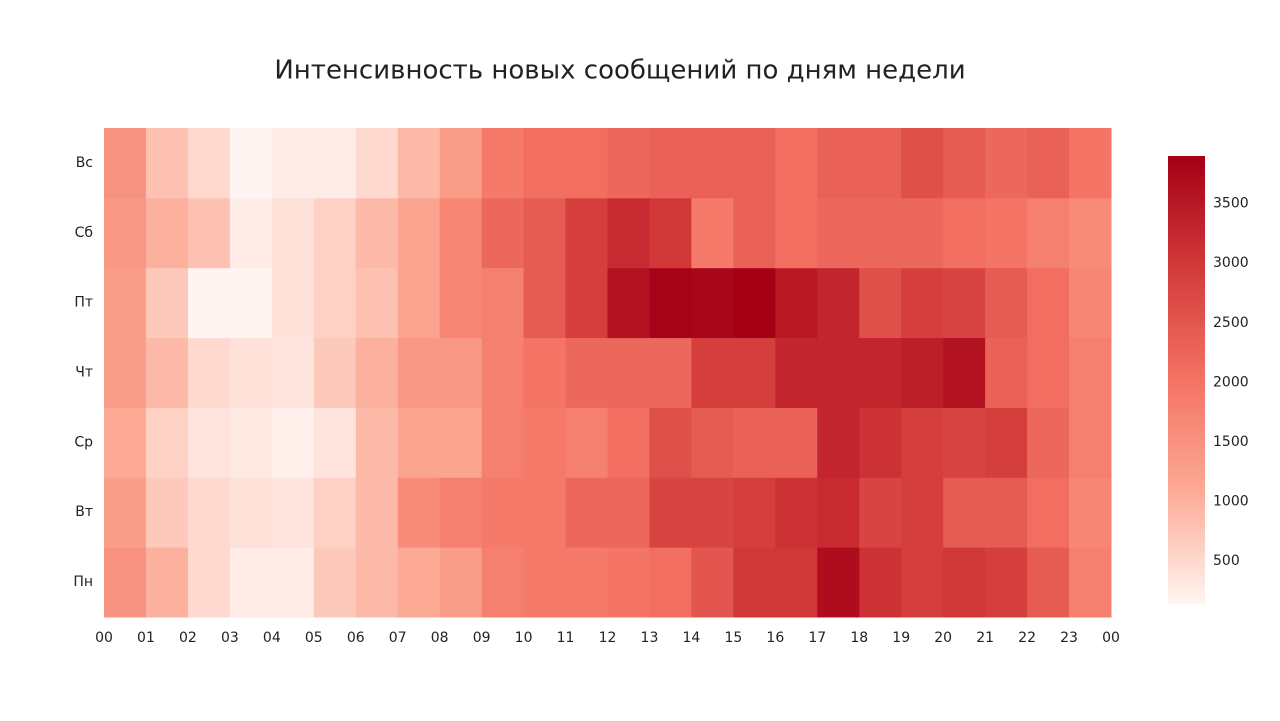 The width and height of the screenshot is (1280, 721). I want to click on x-tick-label: 04, so click(272, 638).